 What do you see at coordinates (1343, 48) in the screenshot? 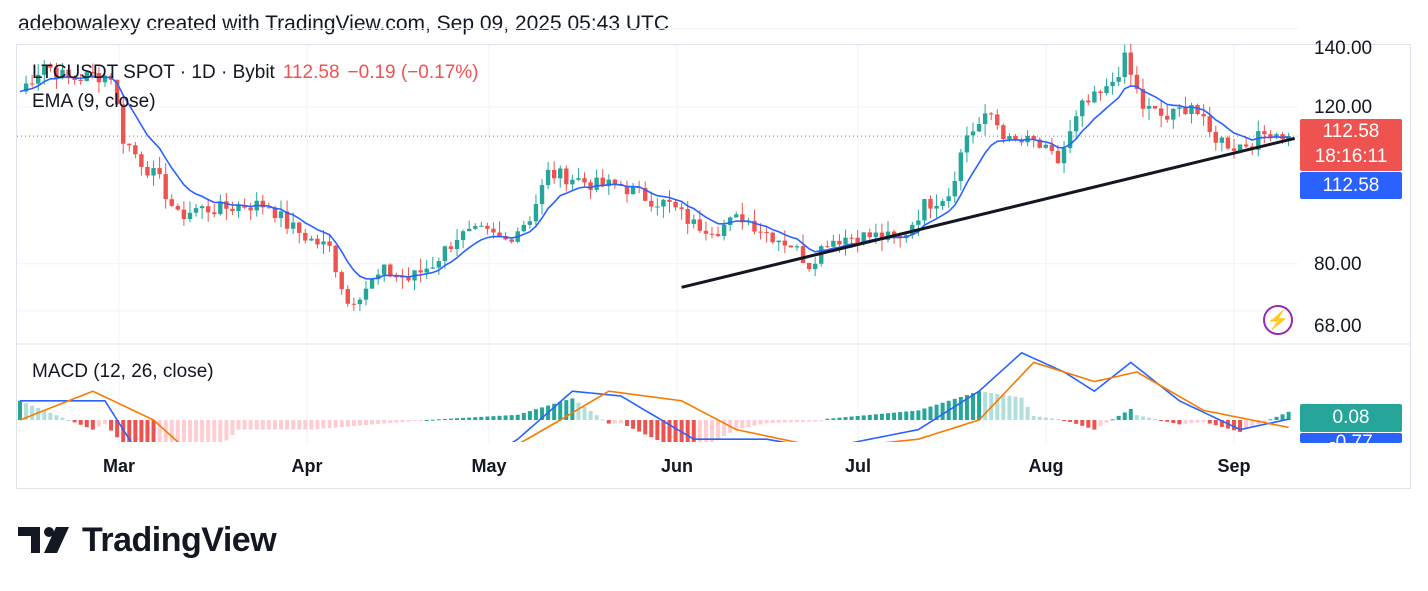
I see `price-tick: 140.00` at bounding box center [1343, 48].